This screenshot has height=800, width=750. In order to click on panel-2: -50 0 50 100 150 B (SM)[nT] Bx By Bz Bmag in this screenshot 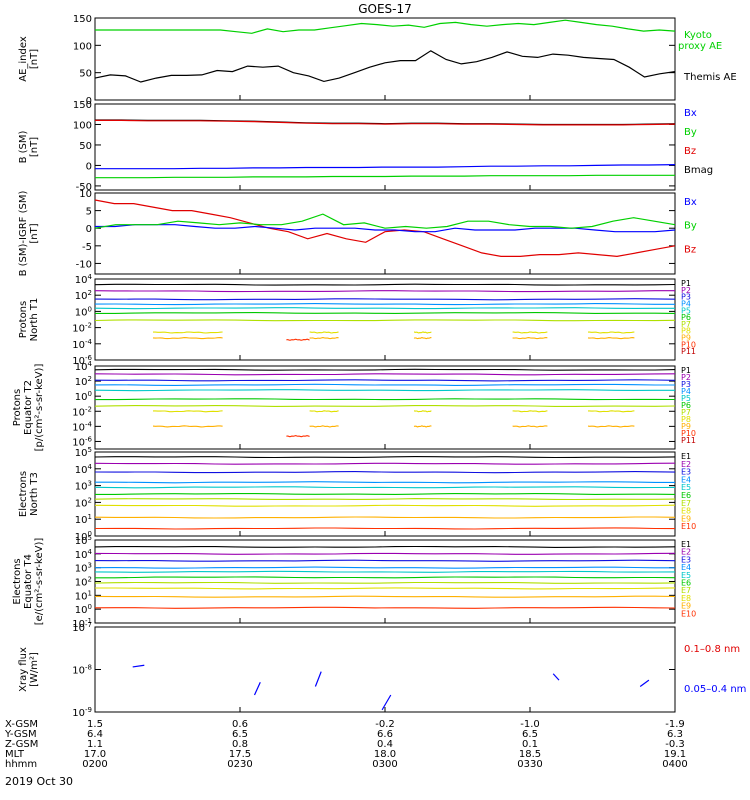, I will do `click(365, 146)`.